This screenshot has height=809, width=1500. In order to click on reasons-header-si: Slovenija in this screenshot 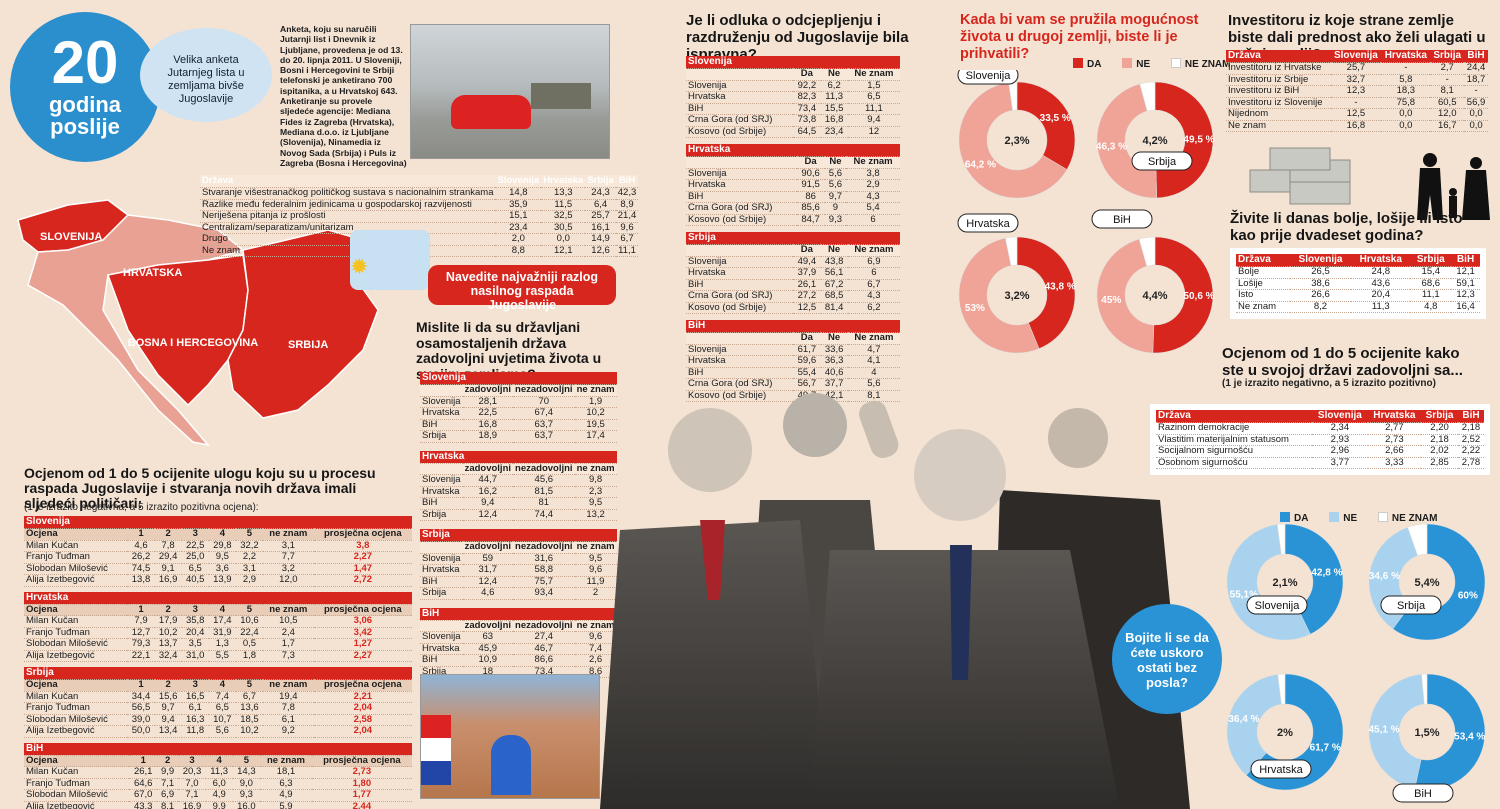, I will do `click(518, 181)`.